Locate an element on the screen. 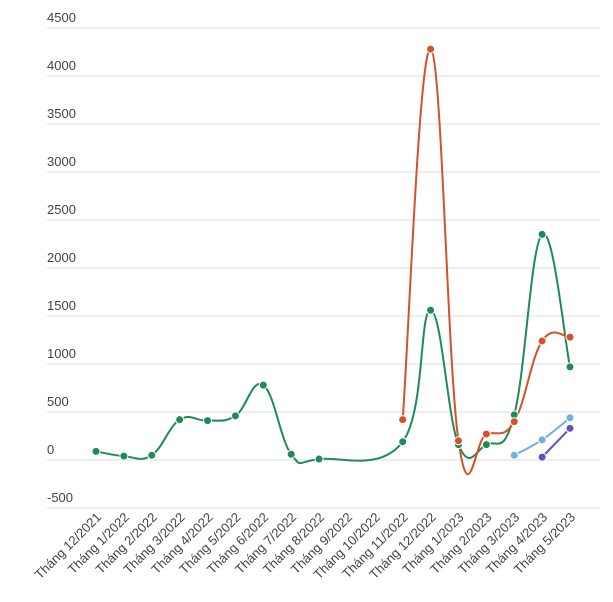  y-axis-ticks: 4500 4000 3500 3000 2500 2000 1500 1000 500 0 -500 is located at coordinates (61, 257).